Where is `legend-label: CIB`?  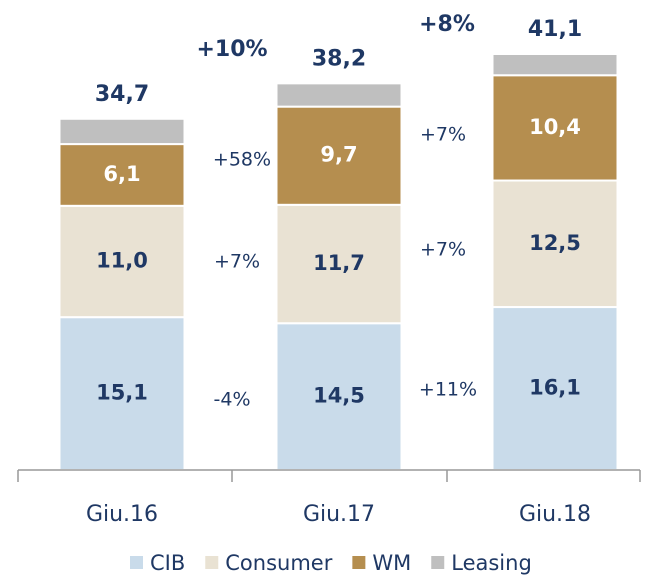
legend-label: CIB is located at coordinates (167, 563).